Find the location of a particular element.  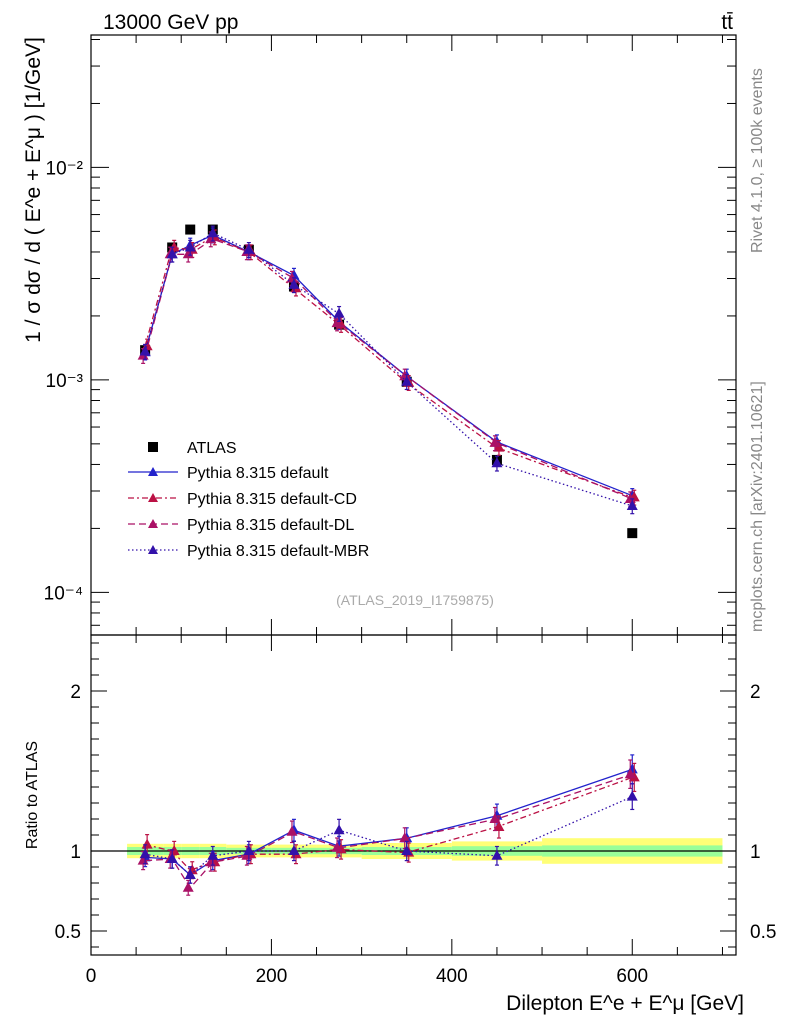

x-tick-label: 0 is located at coordinates (91, 976).